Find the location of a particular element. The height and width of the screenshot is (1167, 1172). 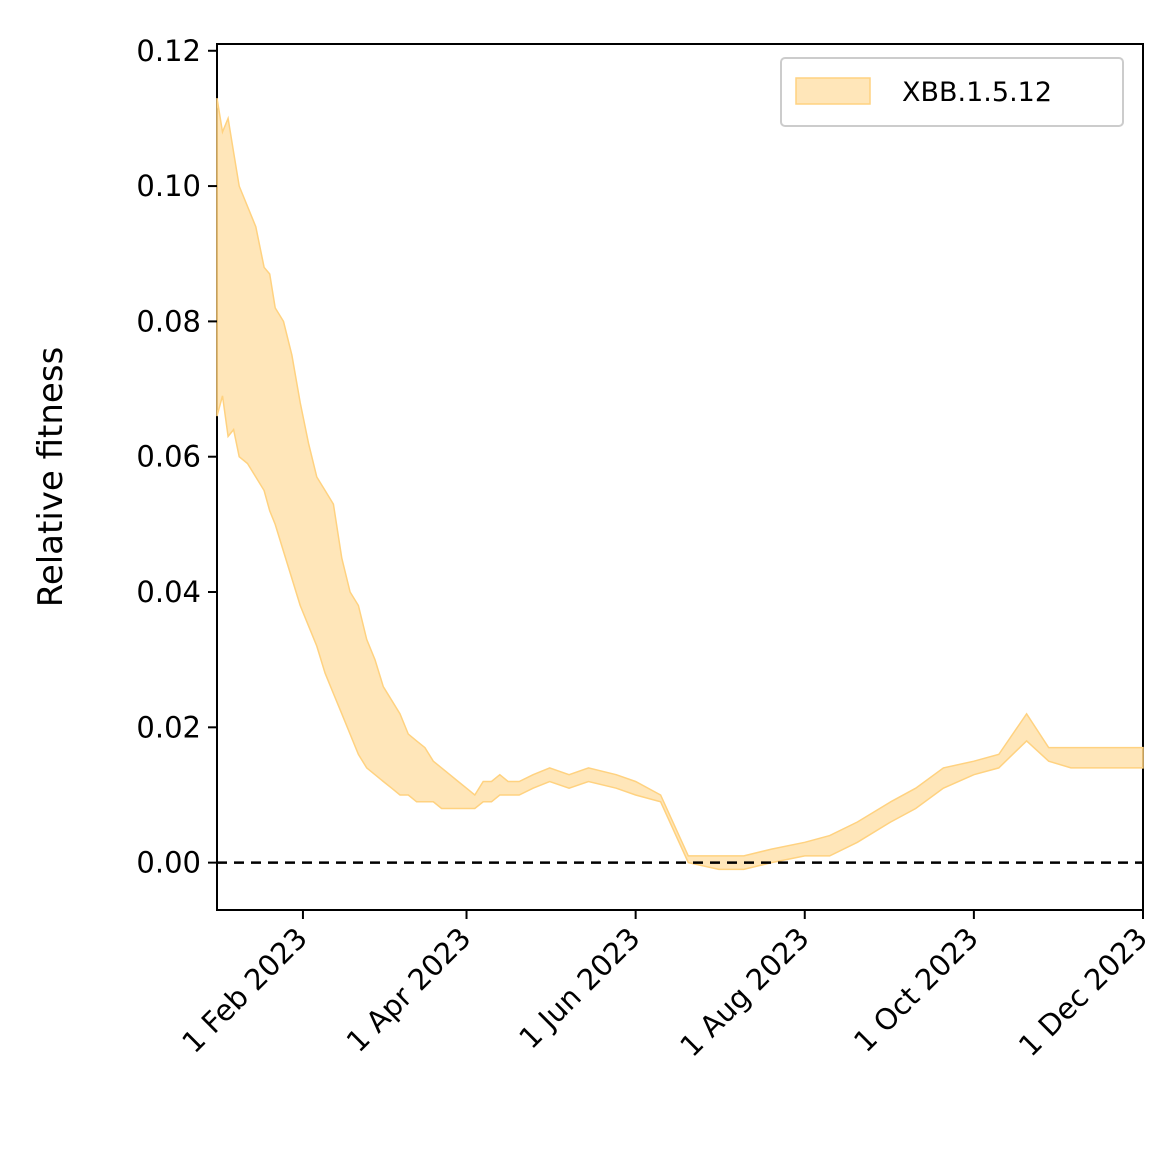

y-axis-title: Relative fitness is located at coordinates (51, 477).